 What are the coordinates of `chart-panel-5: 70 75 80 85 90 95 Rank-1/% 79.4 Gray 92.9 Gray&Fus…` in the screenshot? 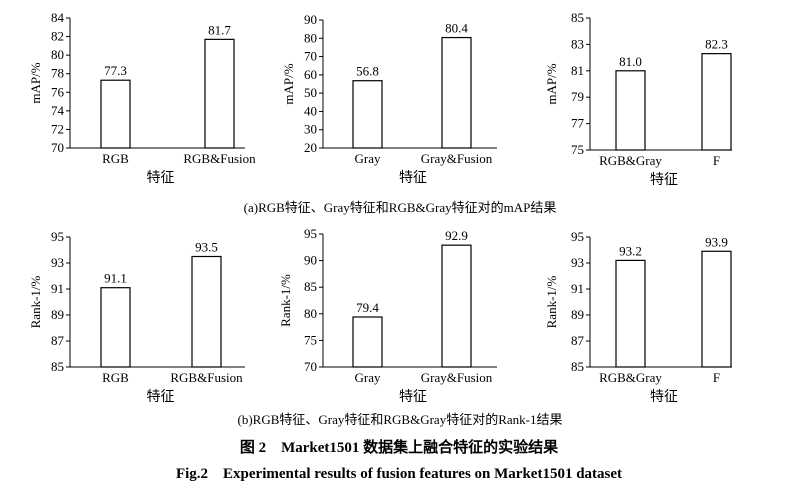 It's located at (387, 315).